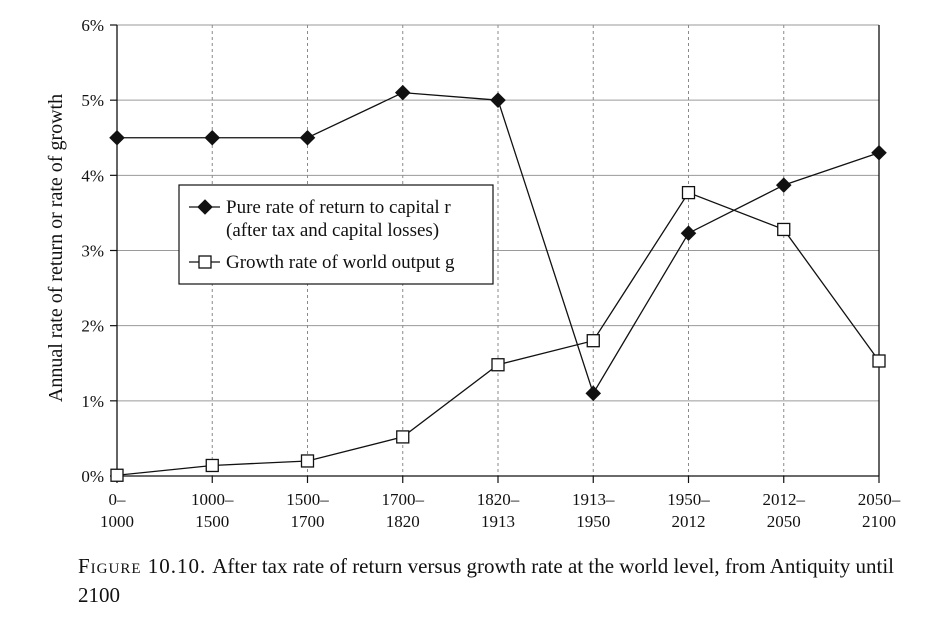 The height and width of the screenshot is (617, 950). What do you see at coordinates (784, 521) in the screenshot?
I see `x-tick-label: 2050` at bounding box center [784, 521].